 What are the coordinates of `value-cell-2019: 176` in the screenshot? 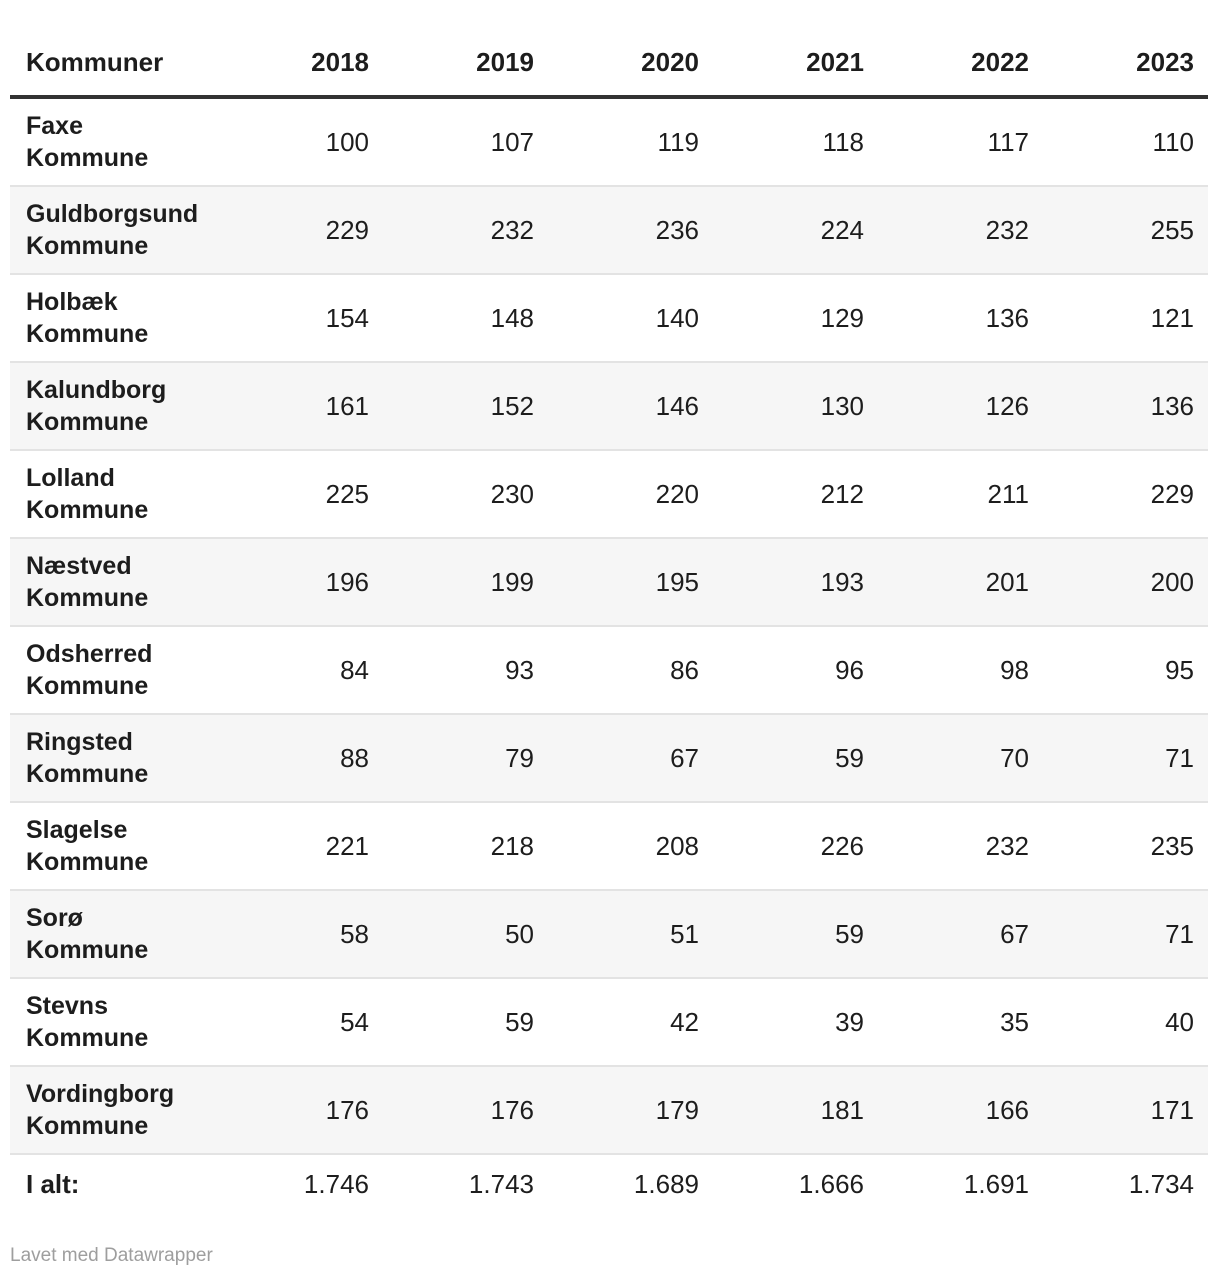 It's located at (512, 1109).